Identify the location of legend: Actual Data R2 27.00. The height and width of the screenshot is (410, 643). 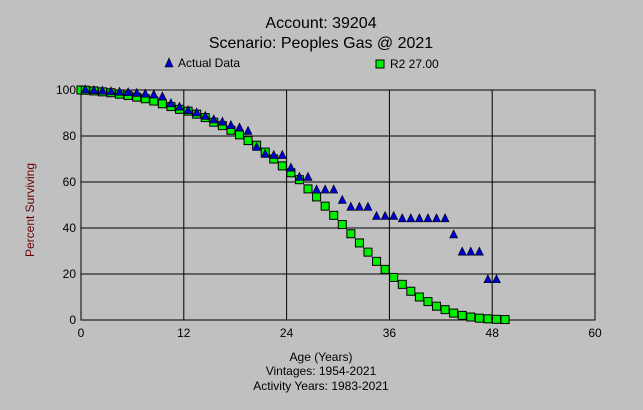
(301, 63).